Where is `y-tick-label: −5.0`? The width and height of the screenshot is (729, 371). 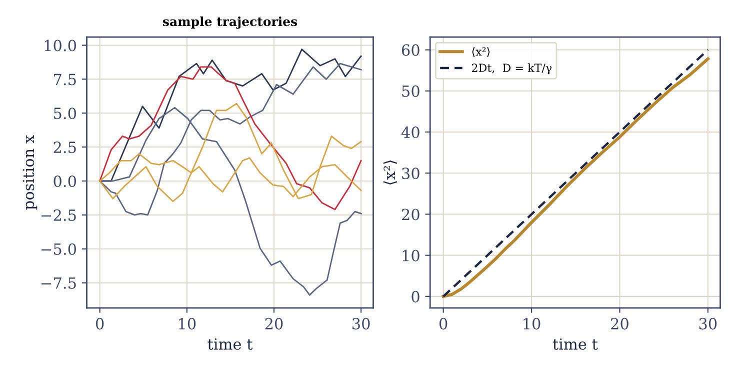 y-tick-label: −5.0 is located at coordinates (59, 249).